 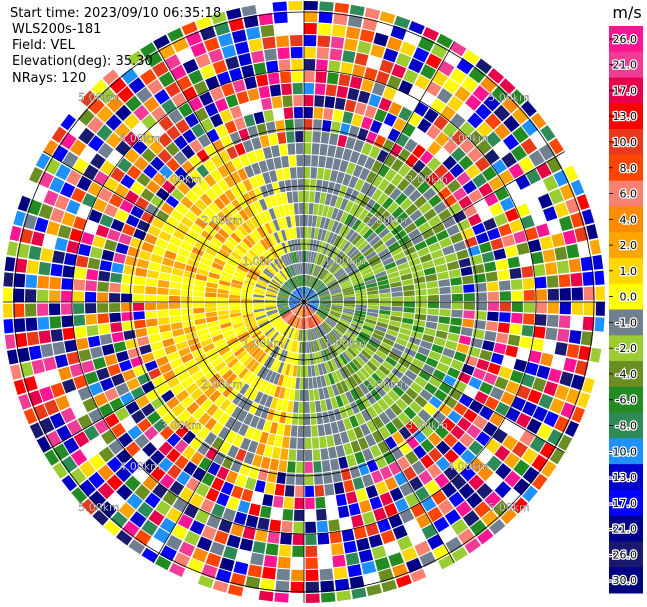 I want to click on velocity-bin-1974, so click(x=122, y=389).